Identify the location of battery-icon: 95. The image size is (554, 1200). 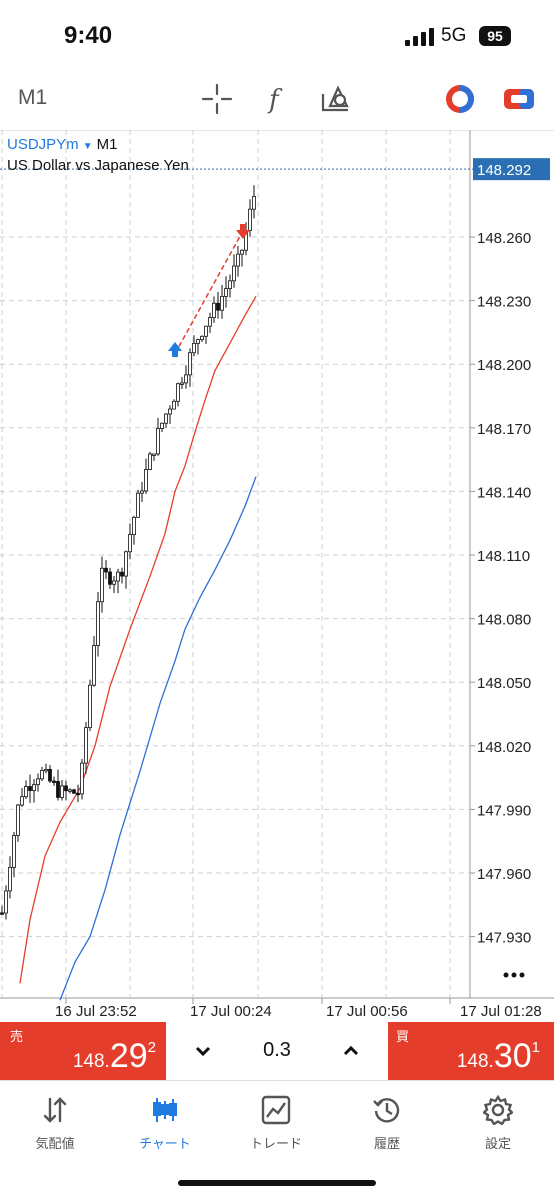
(495, 36).